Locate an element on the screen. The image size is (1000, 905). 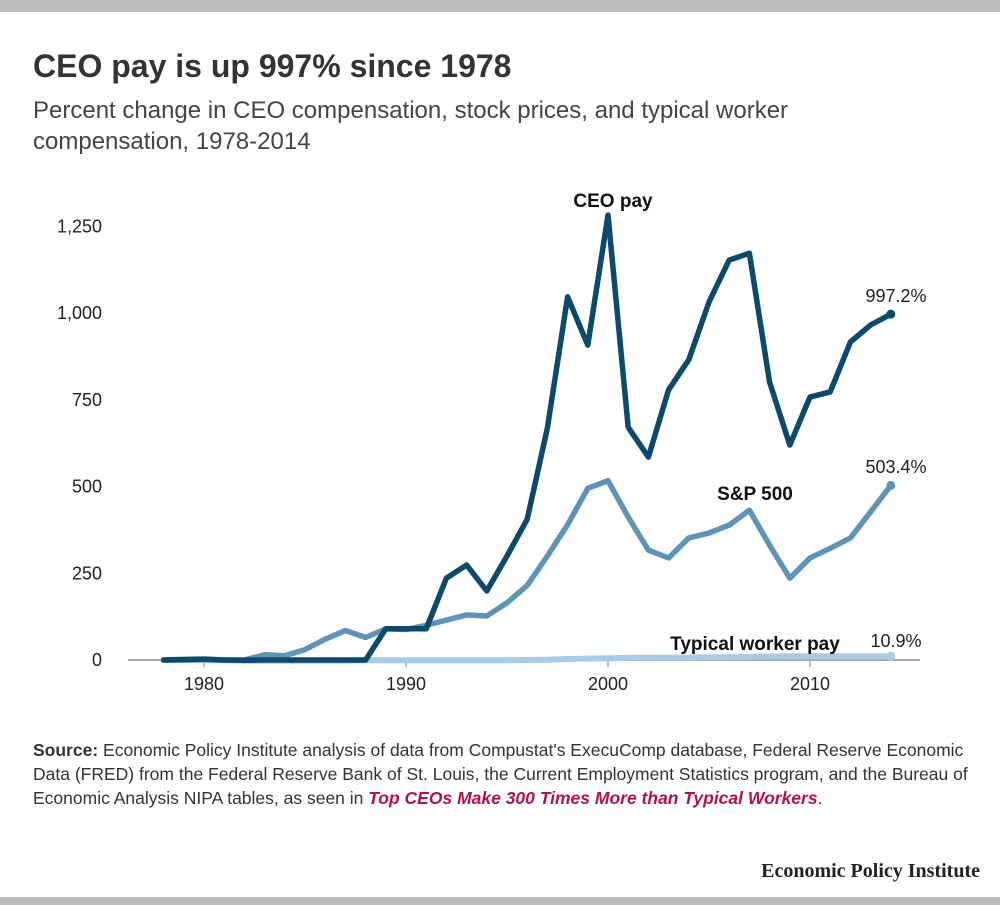
chart-title: CEO pay is up 997% since 1978 is located at coordinates (272, 66).